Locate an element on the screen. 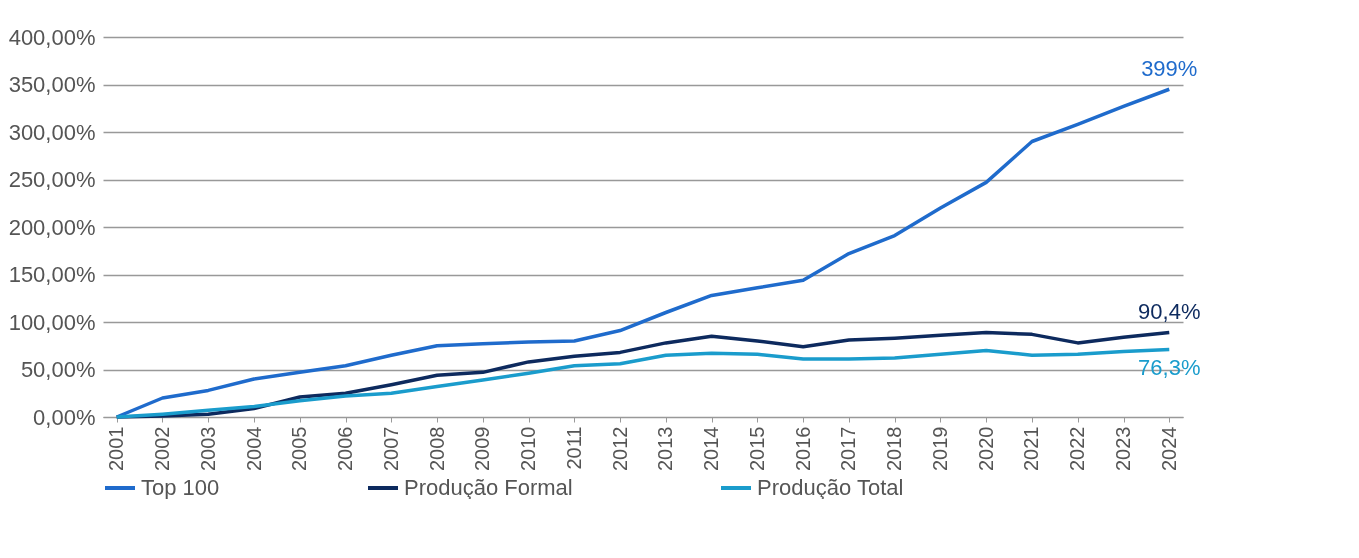 The height and width of the screenshot is (558, 1359). x-tick-label: 2011 is located at coordinates (573, 448).